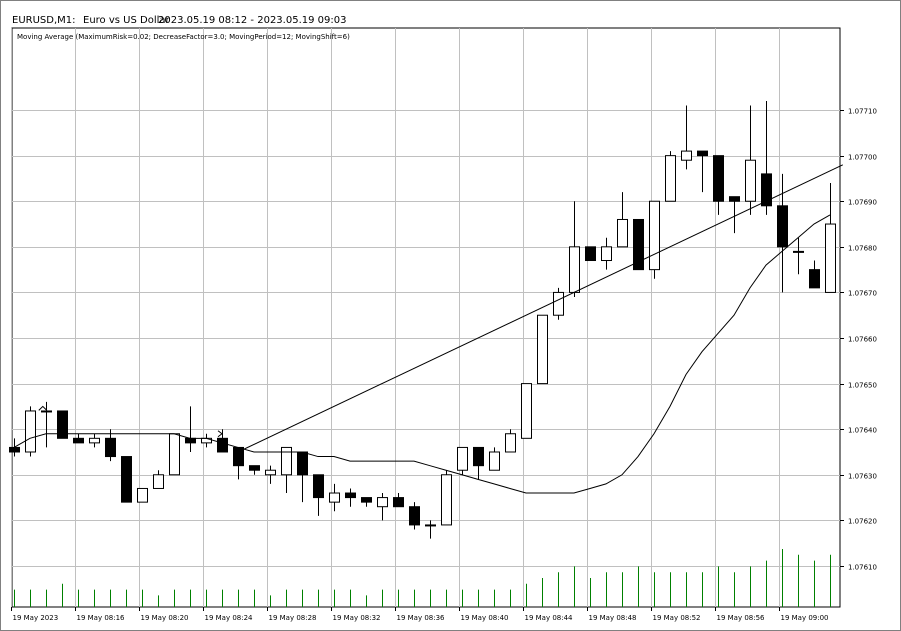 The width and height of the screenshot is (901, 631). Describe the element at coordinates (862, 568) in the screenshot. I see `price-tick-label: 1.07610` at that location.